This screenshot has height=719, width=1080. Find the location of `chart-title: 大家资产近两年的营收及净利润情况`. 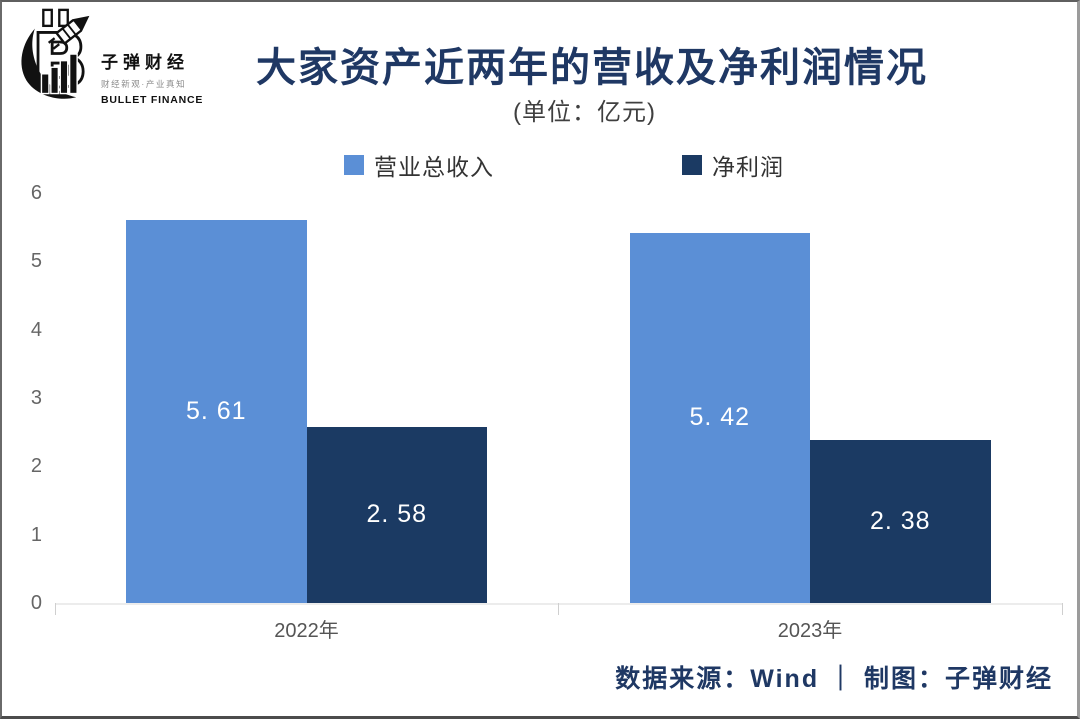

chart-title: 大家资产近两年的营收及净利润情况 is located at coordinates (592, 68).